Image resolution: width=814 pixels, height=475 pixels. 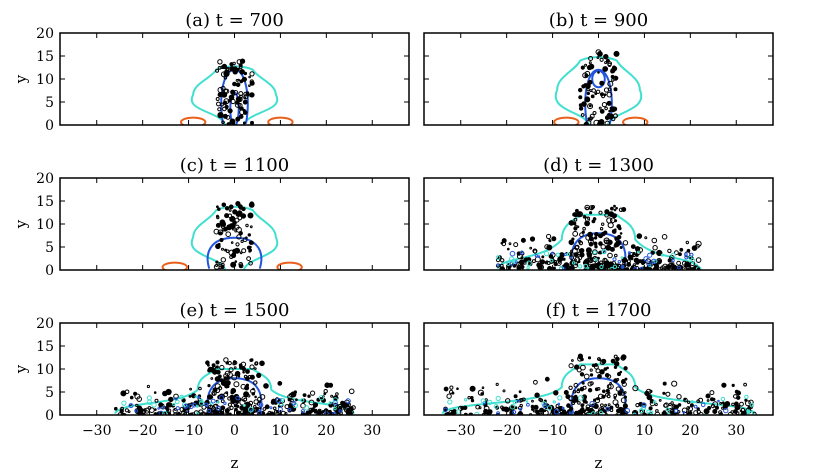 I want to click on x-tick-label: −10, so click(x=553, y=431).